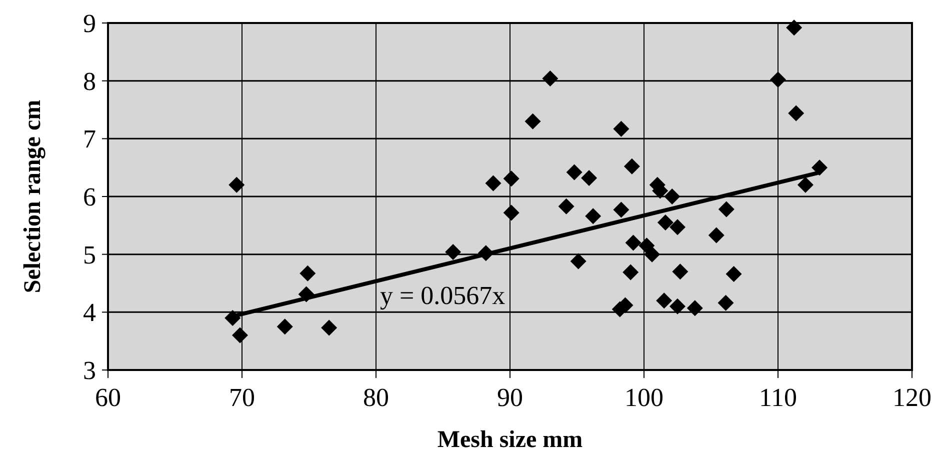 The height and width of the screenshot is (463, 950). I want to click on annotation: y = 0.0567x, so click(443, 295).